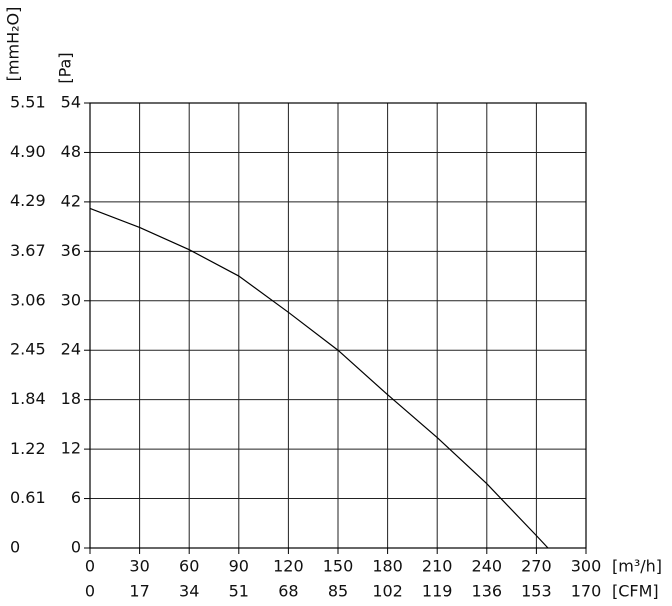 The height and width of the screenshot is (606, 672). What do you see at coordinates (387, 591) in the screenshot?
I see `x2-tick-label: 102` at bounding box center [387, 591].